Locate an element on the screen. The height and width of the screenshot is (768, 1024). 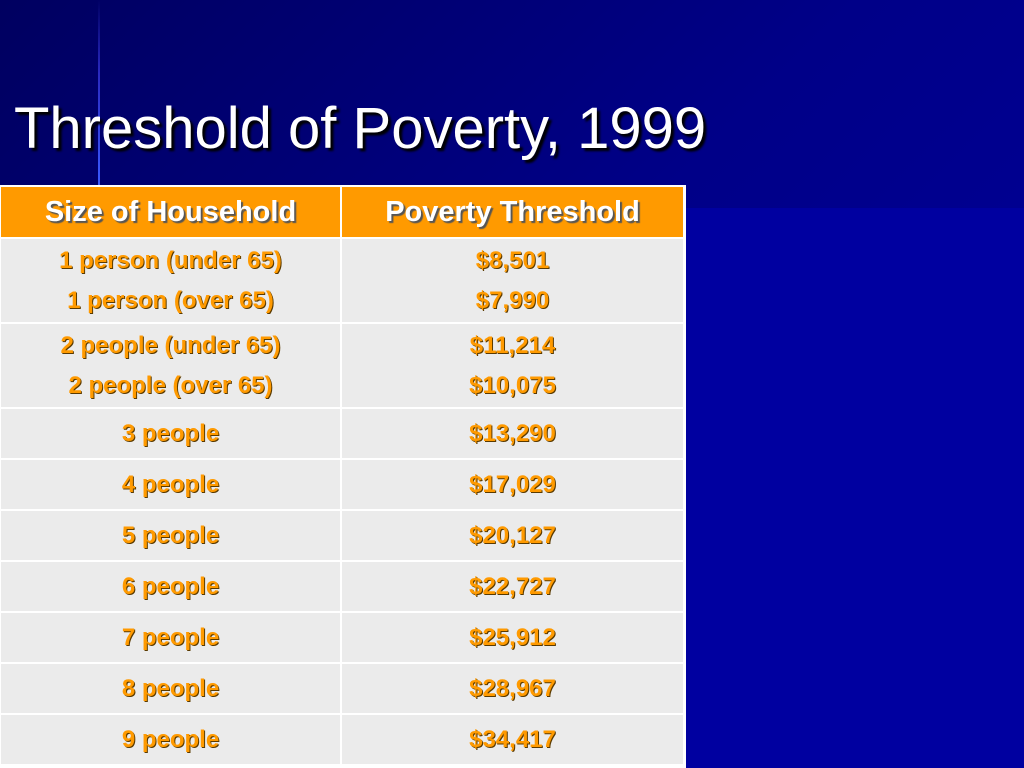
threshold-cell: $34,417 is located at coordinates (512, 738).